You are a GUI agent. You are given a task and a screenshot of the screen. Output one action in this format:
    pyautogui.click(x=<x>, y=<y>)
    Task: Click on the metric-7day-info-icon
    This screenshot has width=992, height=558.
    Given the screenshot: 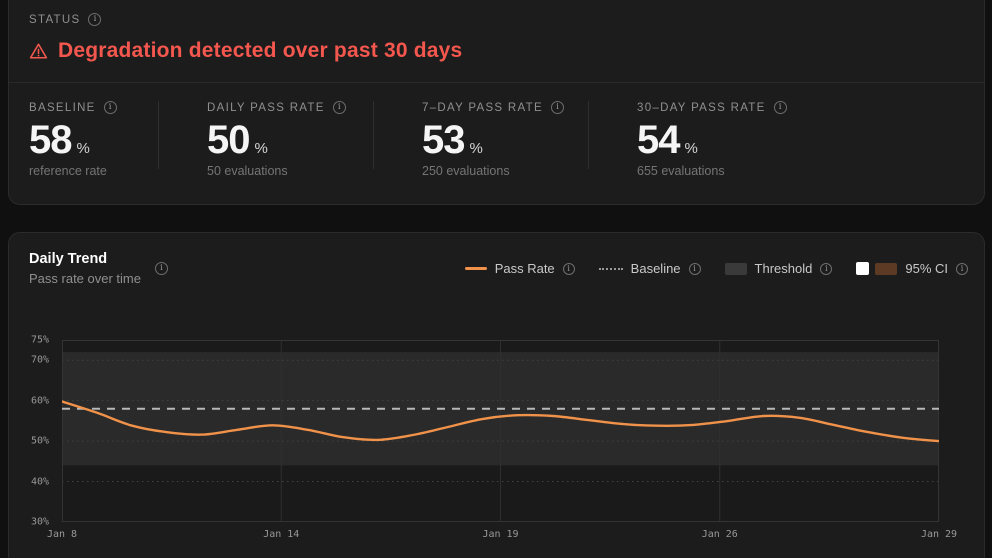 What is the action you would take?
    pyautogui.click(x=557, y=107)
    